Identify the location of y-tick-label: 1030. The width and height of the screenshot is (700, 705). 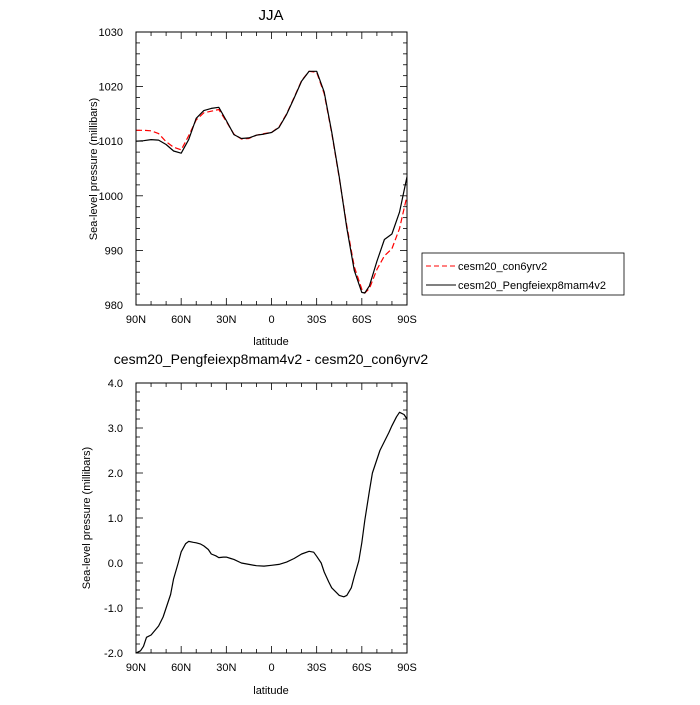
(111, 33).